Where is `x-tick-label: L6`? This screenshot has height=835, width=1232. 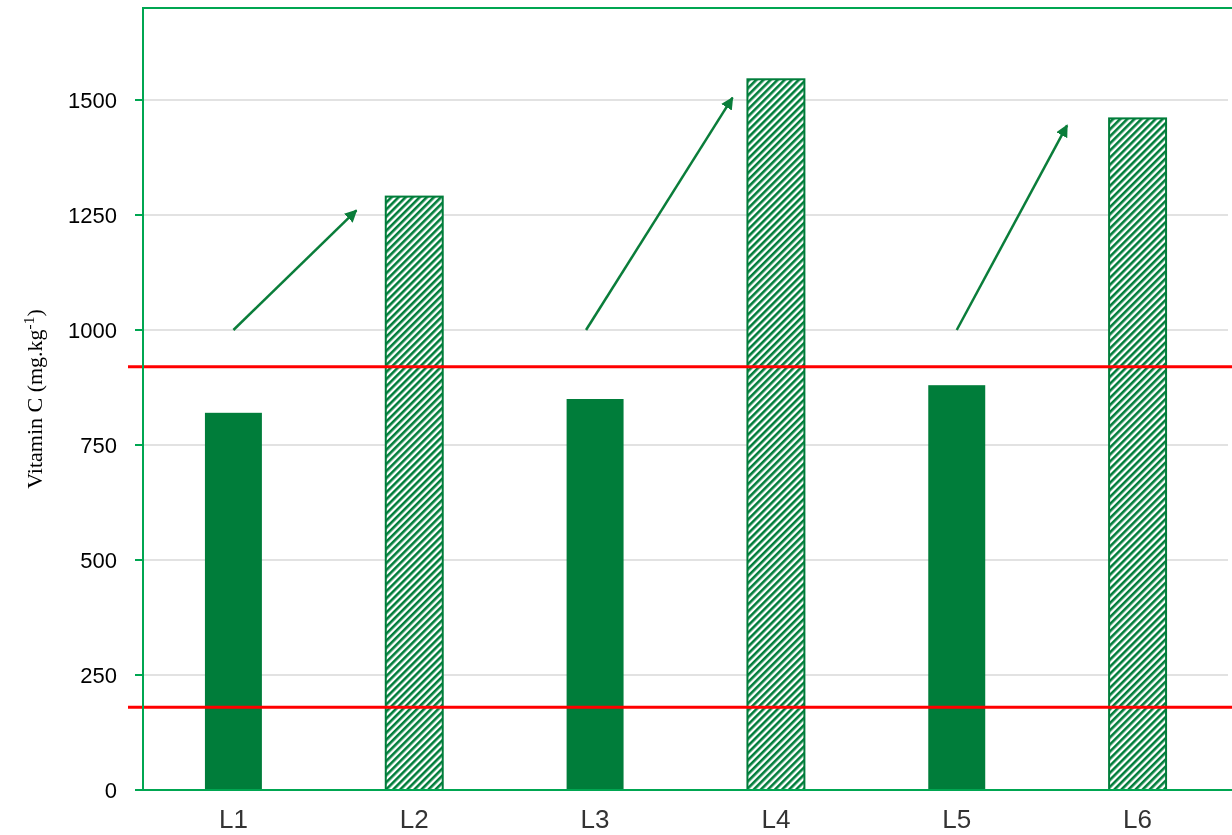
x-tick-label: L6 is located at coordinates (1138, 819).